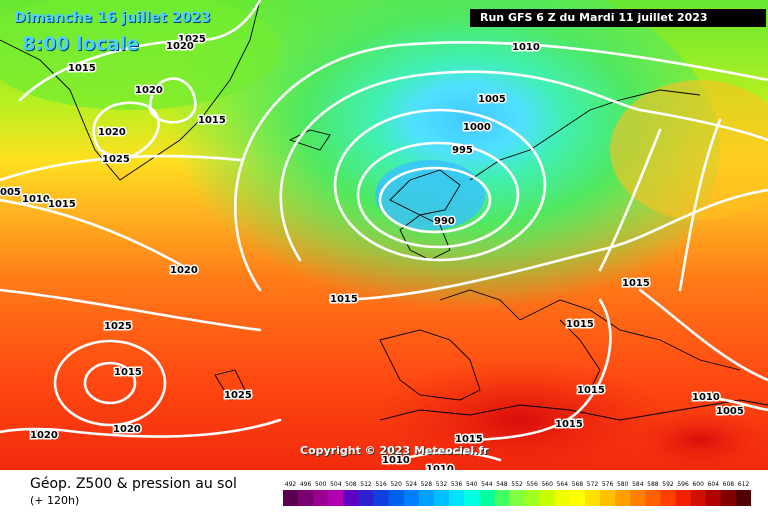 This screenshot has width=768, height=512. Describe the element at coordinates (653, 484) in the screenshot. I see `scale-label: 588` at that location.